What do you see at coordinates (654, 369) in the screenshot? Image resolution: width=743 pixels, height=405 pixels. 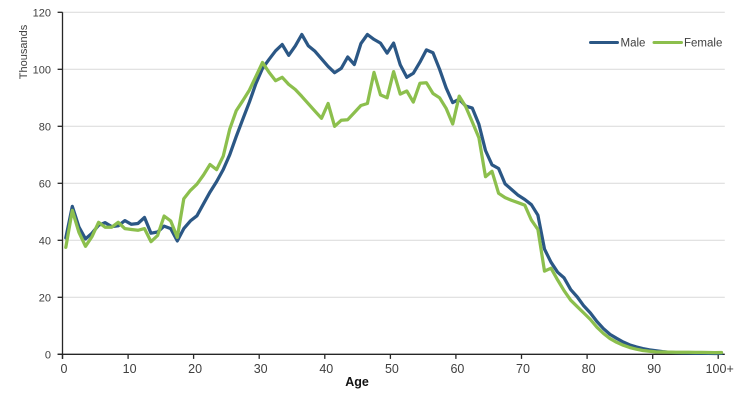 I see `svg-text: 90` at bounding box center [654, 369].